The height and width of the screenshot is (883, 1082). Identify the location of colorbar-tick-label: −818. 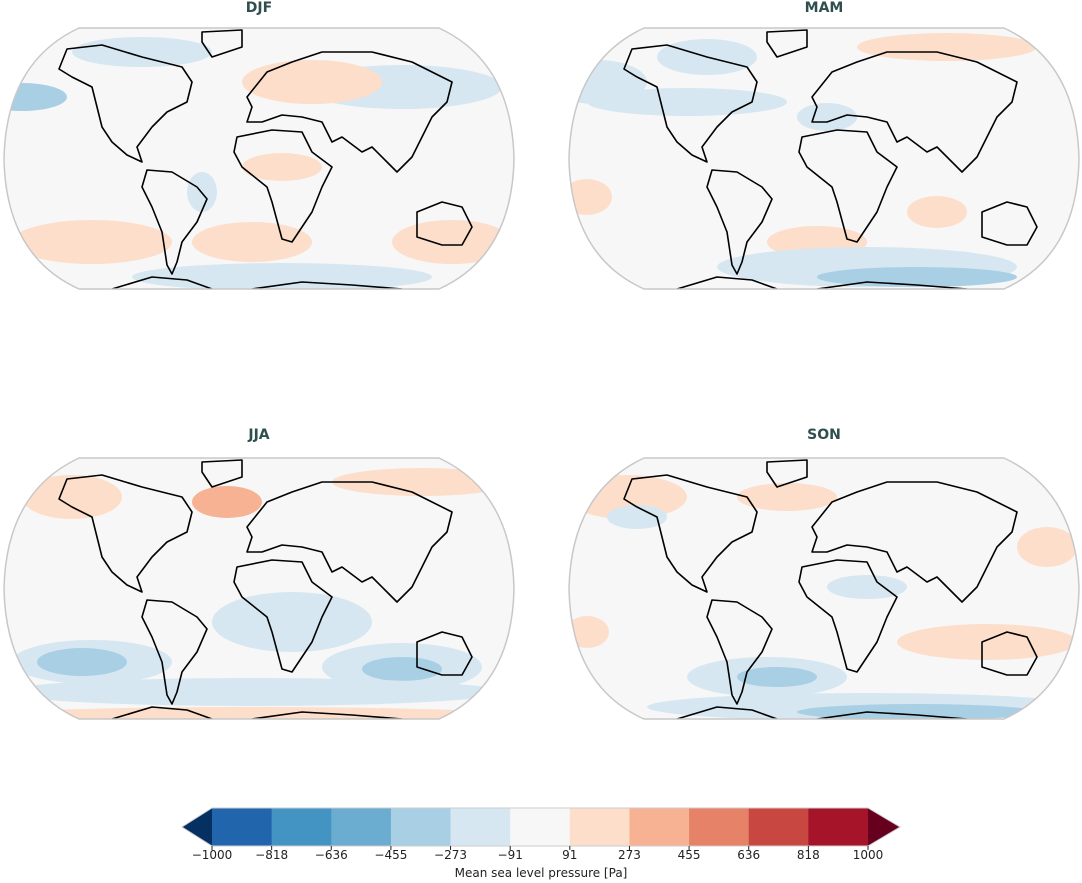
(272, 855).